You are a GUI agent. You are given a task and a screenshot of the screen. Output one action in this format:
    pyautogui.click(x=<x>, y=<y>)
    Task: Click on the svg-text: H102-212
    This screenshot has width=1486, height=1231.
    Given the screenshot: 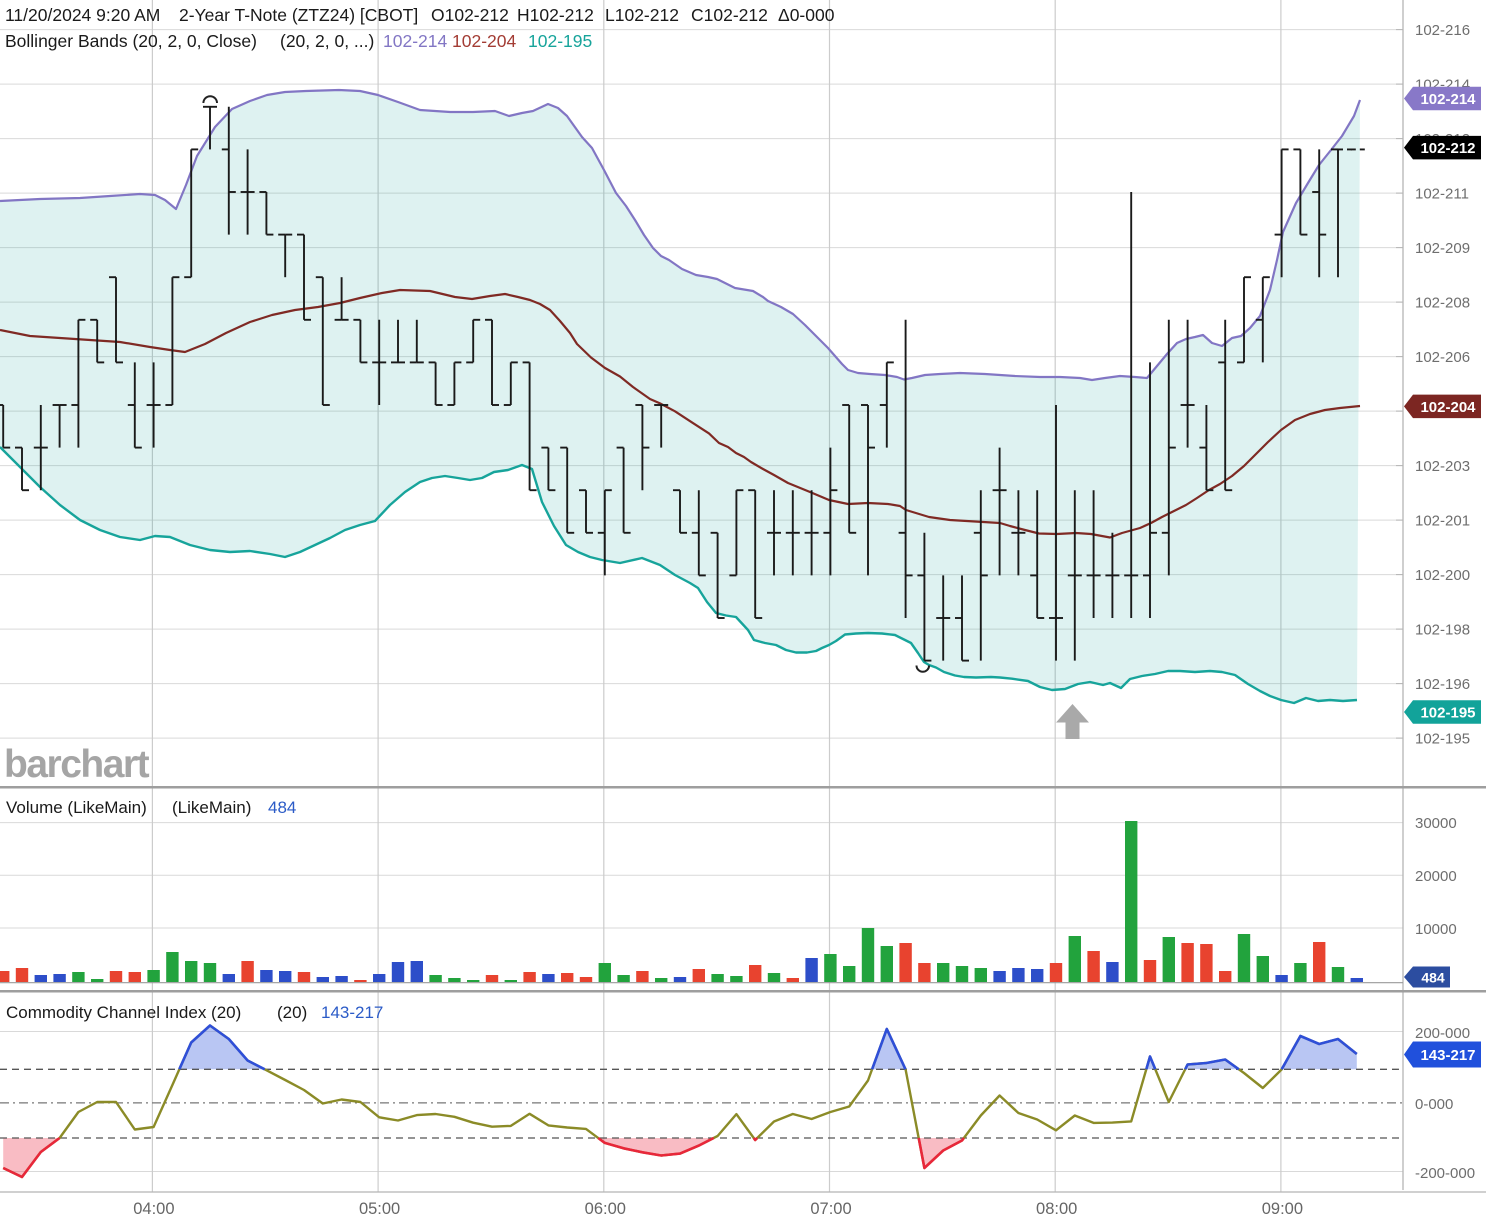 What is the action you would take?
    pyautogui.click(x=555, y=15)
    